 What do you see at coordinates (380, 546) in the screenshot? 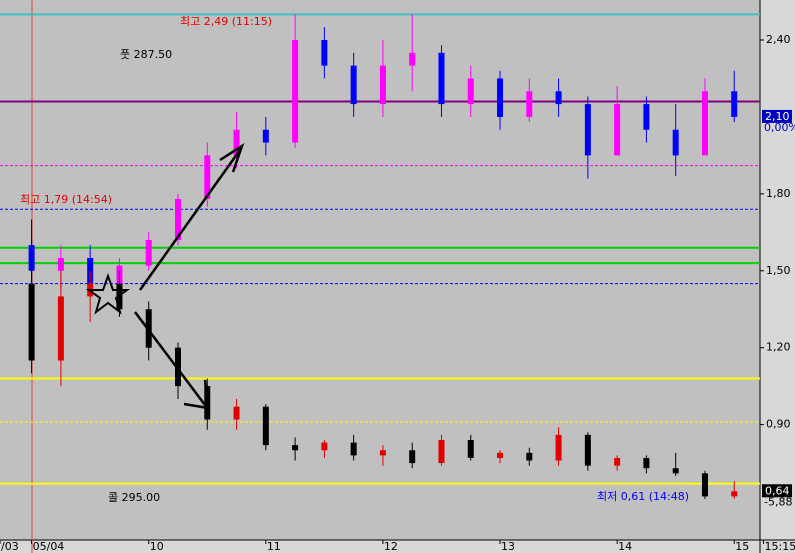
I see `x-axis-area` at bounding box center [380, 546].